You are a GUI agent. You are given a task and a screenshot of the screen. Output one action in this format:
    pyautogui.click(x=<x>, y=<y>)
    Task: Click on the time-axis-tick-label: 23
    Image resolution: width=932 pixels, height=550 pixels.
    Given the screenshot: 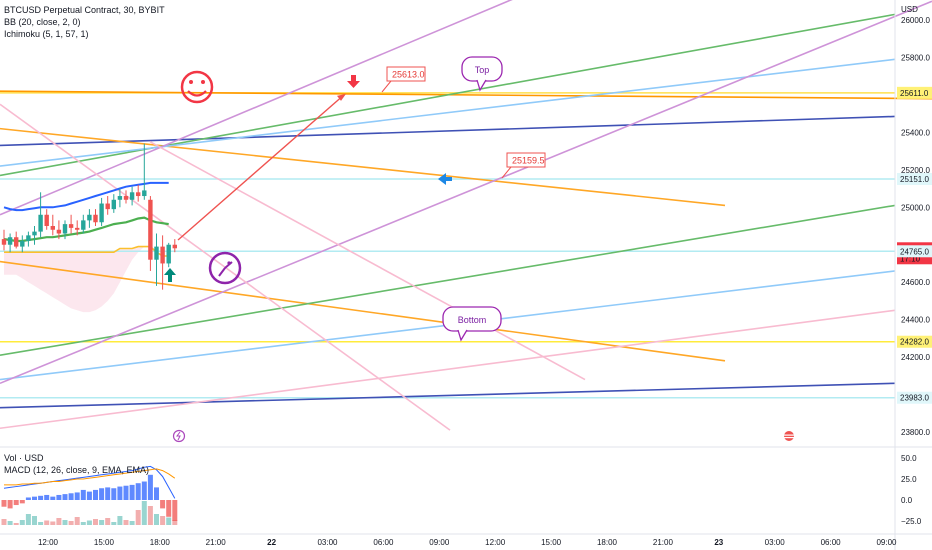 What is the action you would take?
    pyautogui.click(x=718, y=542)
    